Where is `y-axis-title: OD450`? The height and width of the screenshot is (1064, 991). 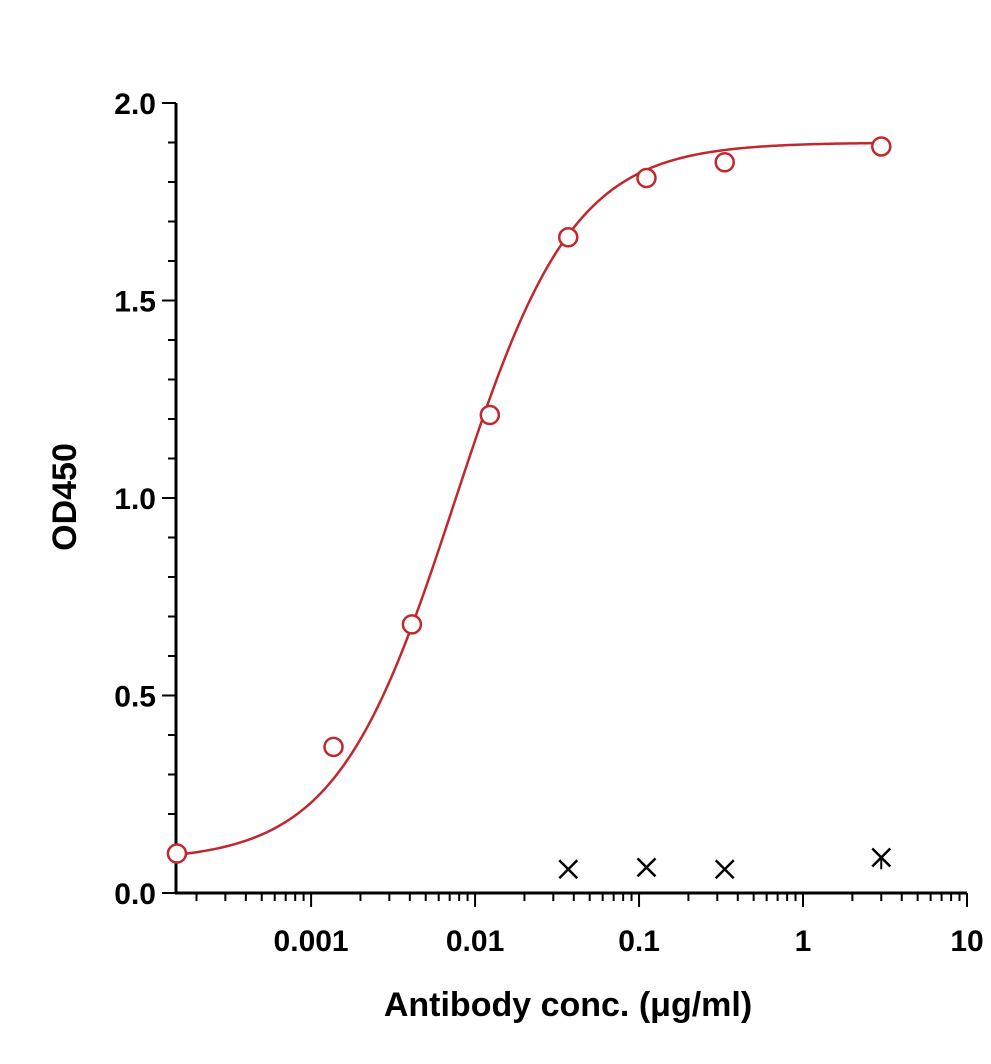
y-axis-title: OD450 is located at coordinates (65, 497).